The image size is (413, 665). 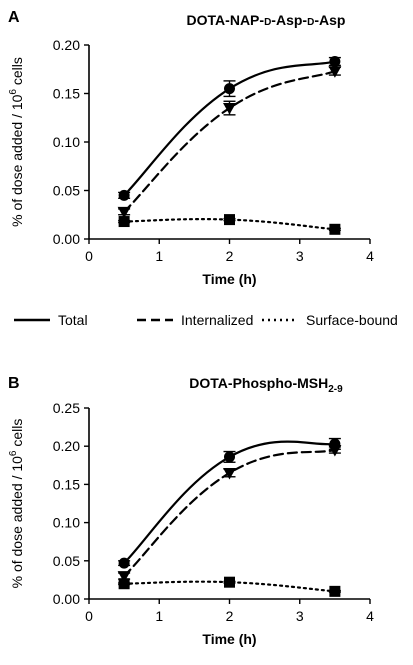 What do you see at coordinates (217, 320) in the screenshot?
I see `legend-label: Internalized` at bounding box center [217, 320].